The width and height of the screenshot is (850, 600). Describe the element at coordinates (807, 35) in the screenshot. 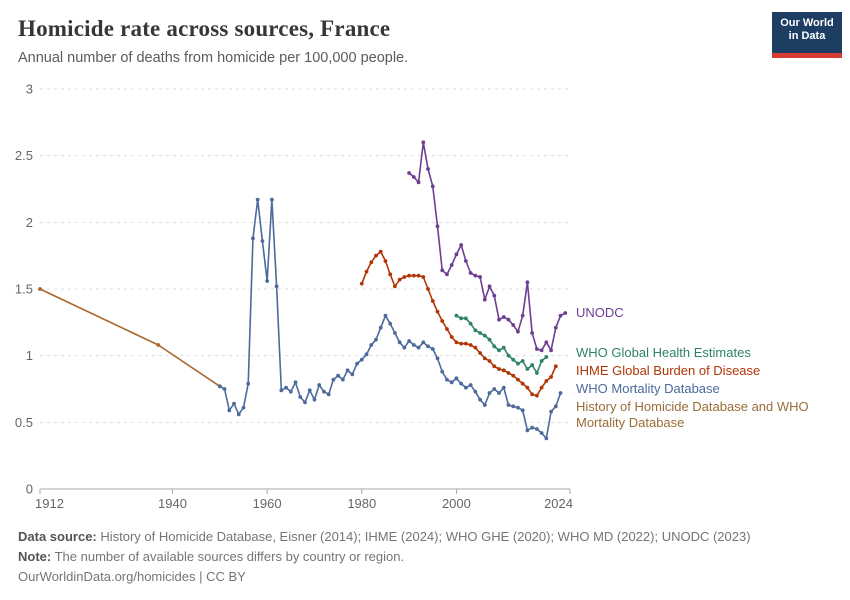

I see `owid-logo: Our World in Data` at that location.